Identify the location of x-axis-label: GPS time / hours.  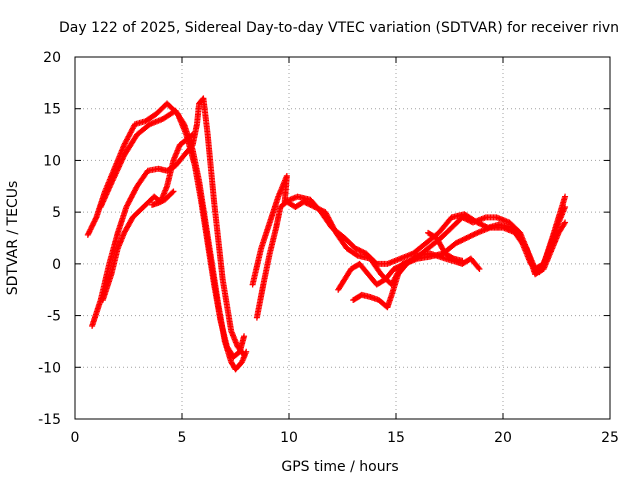
(339, 467).